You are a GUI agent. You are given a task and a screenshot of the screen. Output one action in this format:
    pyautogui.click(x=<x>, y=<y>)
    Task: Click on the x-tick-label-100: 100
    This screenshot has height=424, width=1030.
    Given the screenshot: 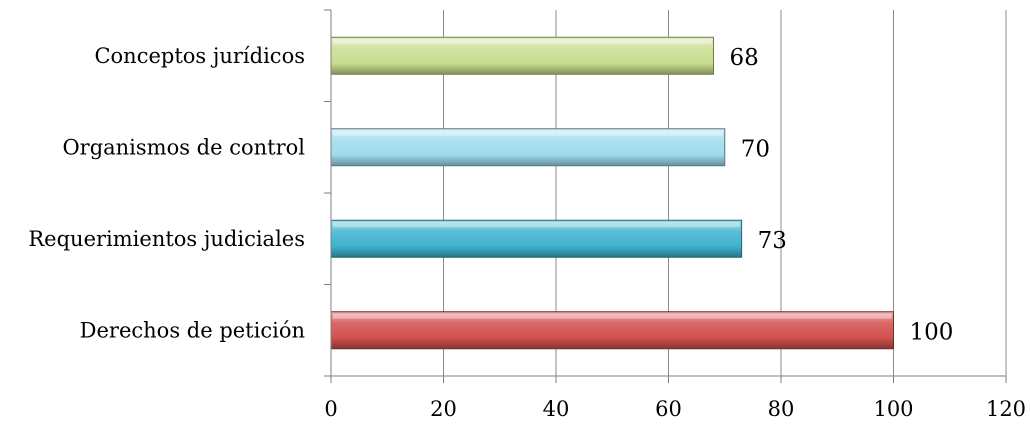 What is the action you would take?
    pyautogui.click(x=893, y=409)
    